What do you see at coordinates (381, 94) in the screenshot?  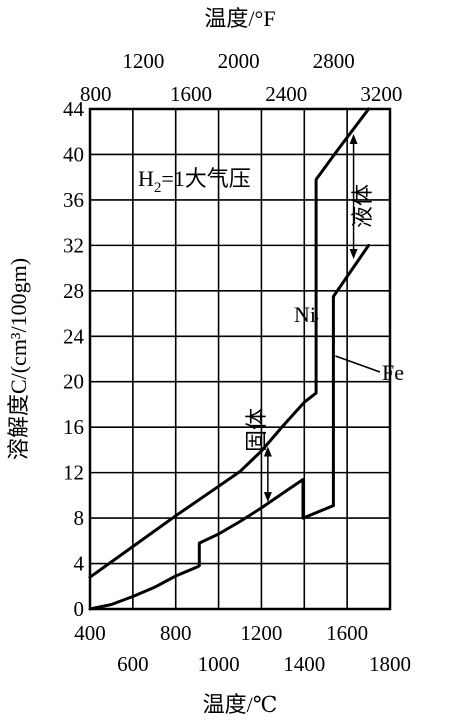 I see `top-tick-label: 3200` at bounding box center [381, 94].